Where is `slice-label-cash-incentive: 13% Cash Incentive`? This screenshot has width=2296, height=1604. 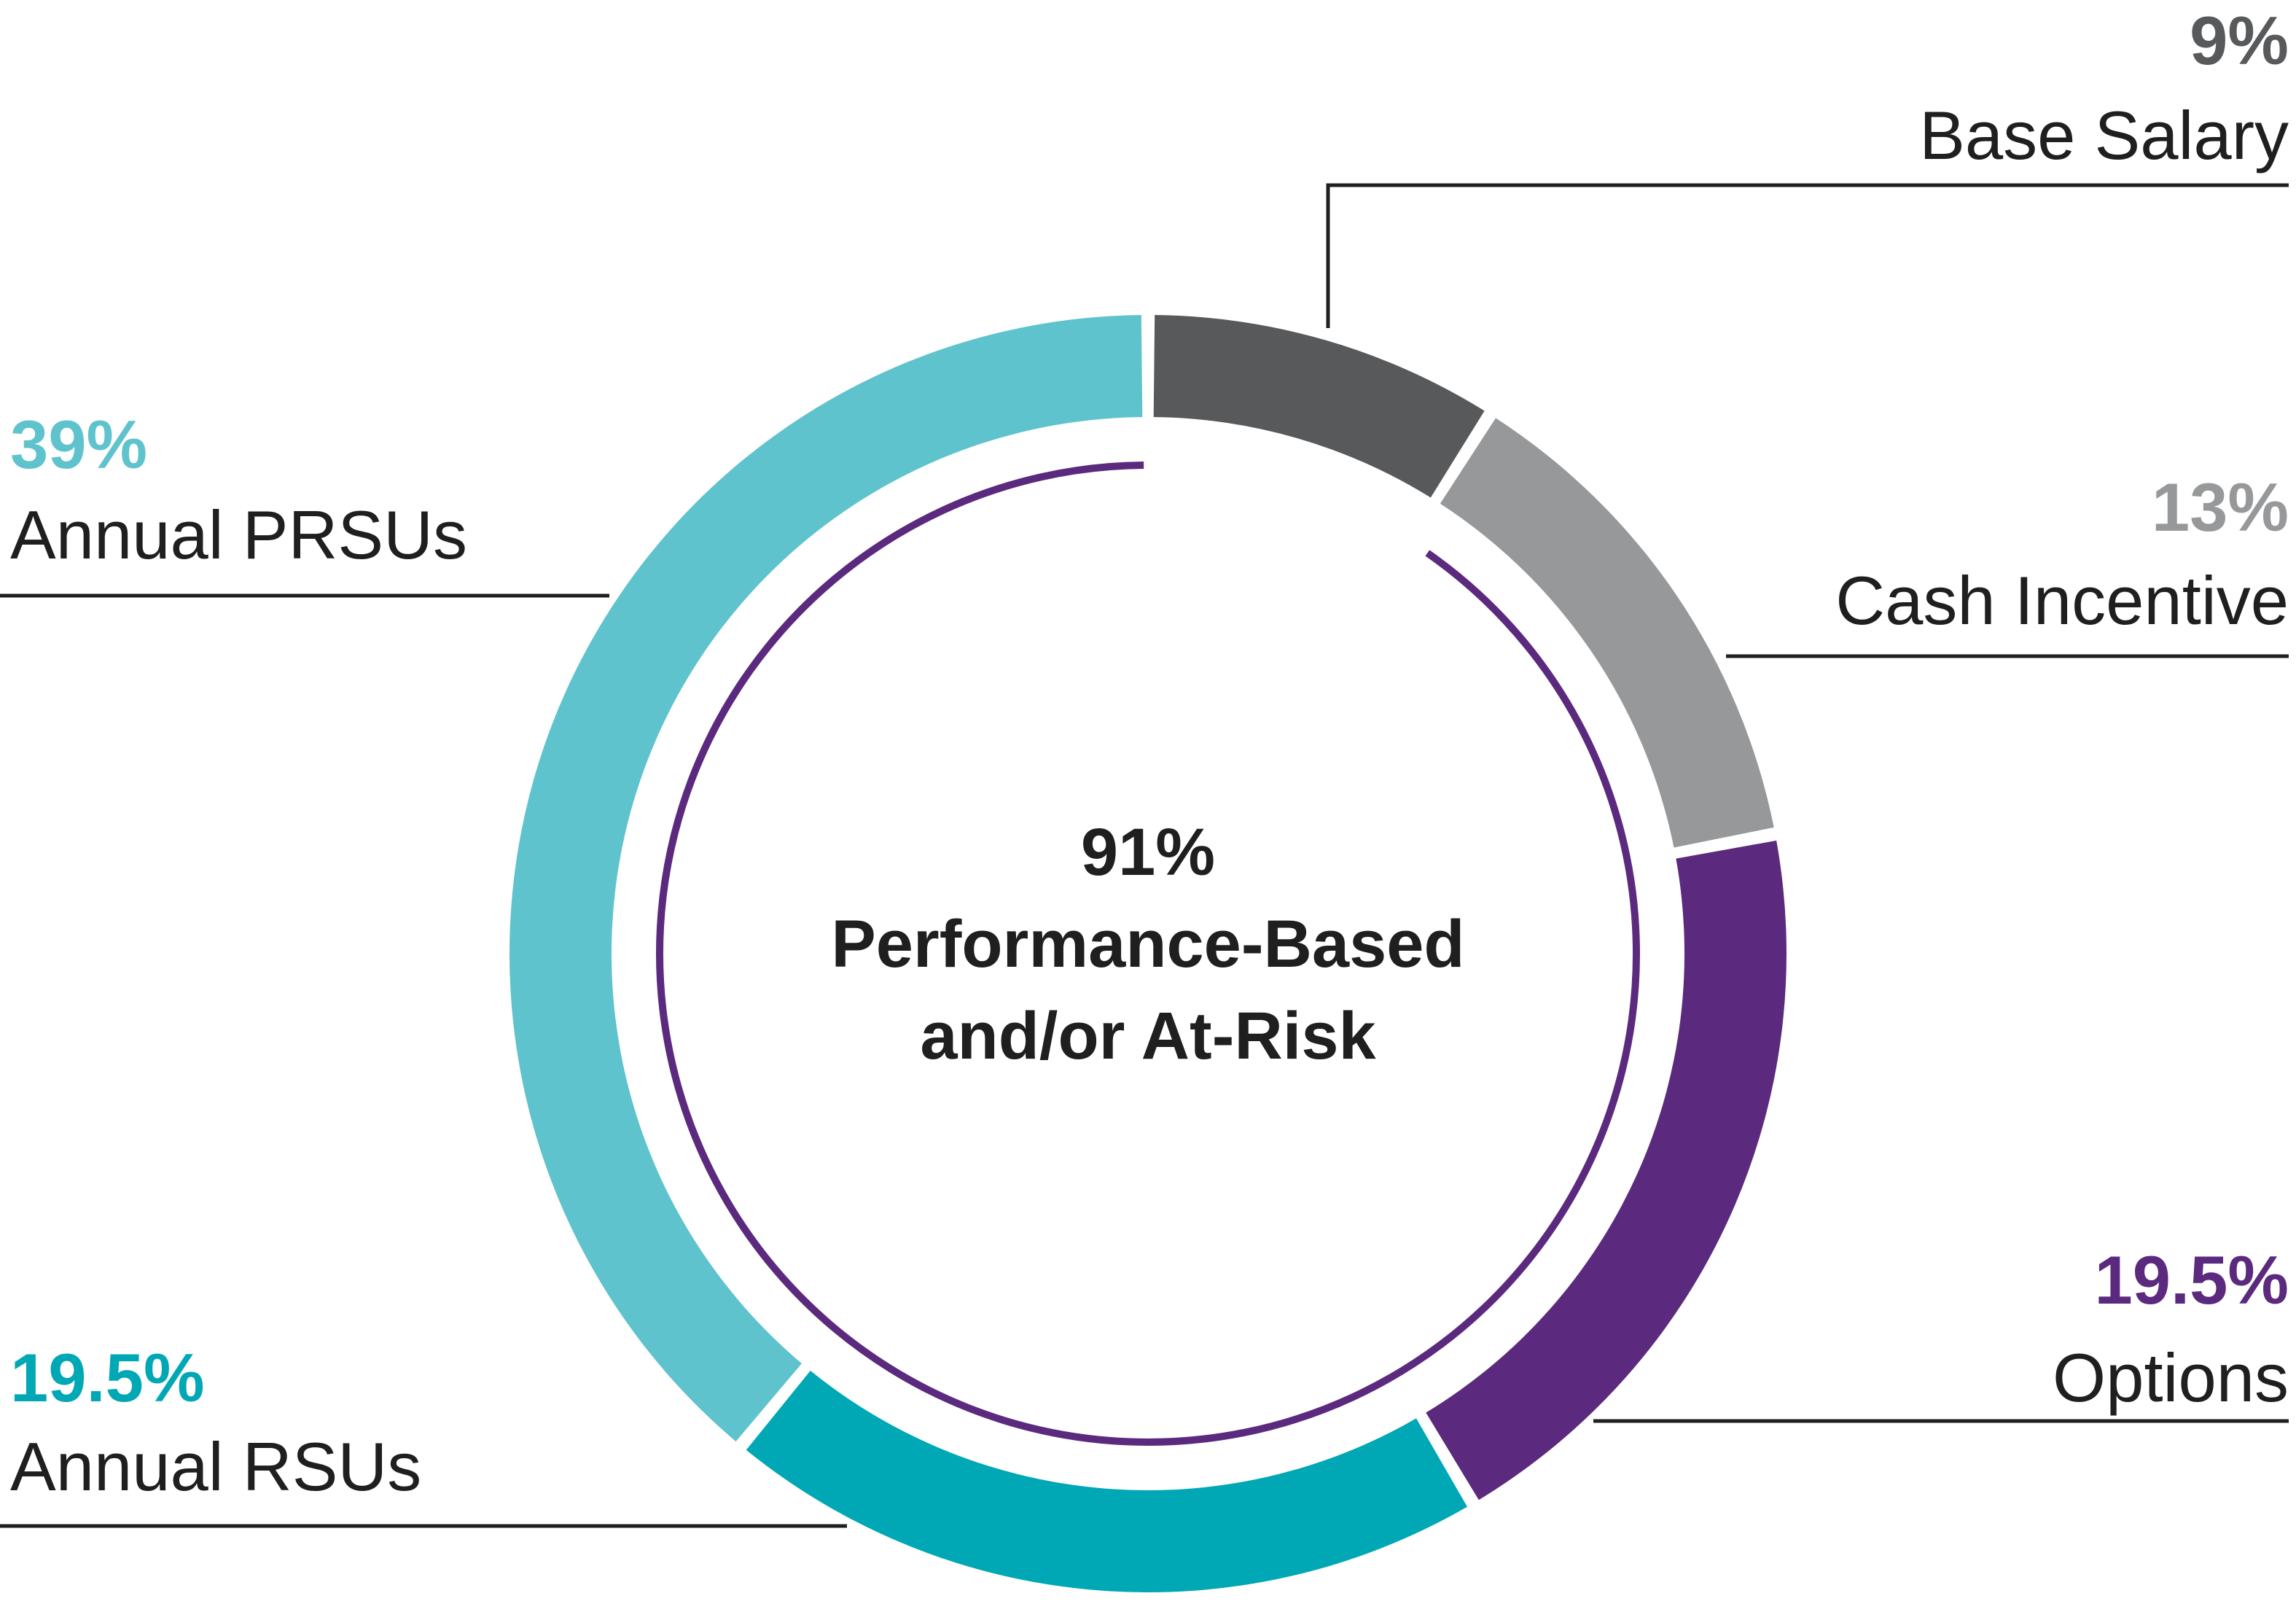 slice-label-cash-incentive: 13% Cash Incentive is located at coordinates (2008, 564).